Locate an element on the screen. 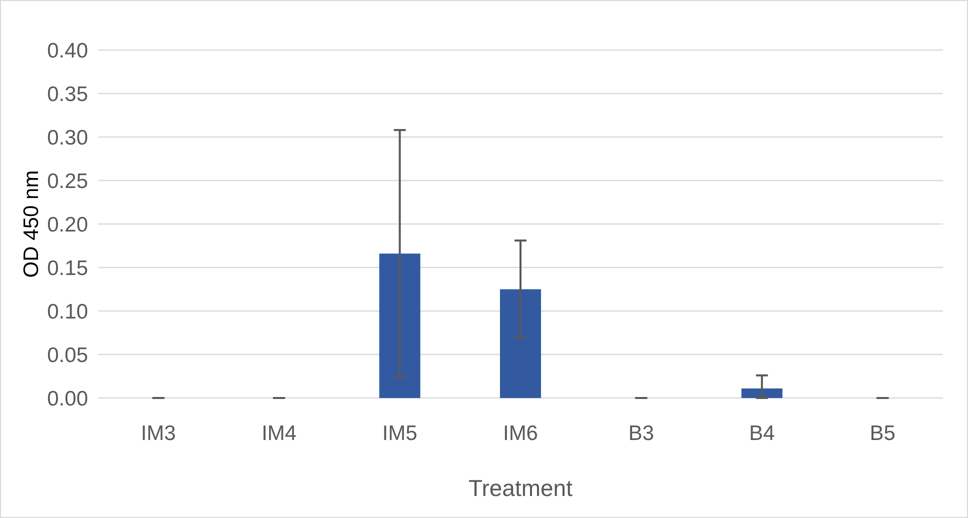  y-tick-label: 0.05 is located at coordinates (67, 355).